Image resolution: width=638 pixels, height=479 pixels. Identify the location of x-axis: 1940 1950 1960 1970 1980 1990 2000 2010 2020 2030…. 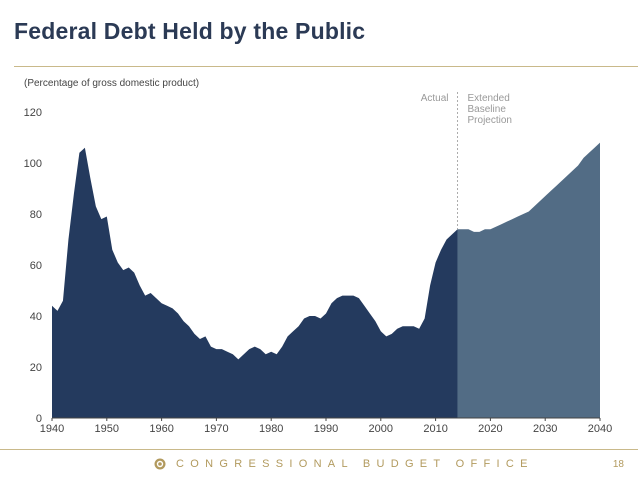
(326, 426).